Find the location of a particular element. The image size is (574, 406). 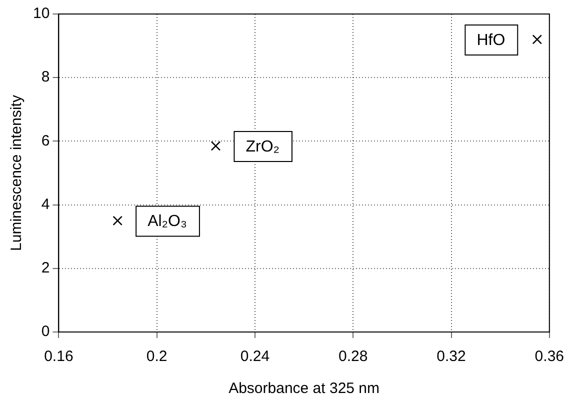

x-tick-label: 0.16 is located at coordinates (59, 357).